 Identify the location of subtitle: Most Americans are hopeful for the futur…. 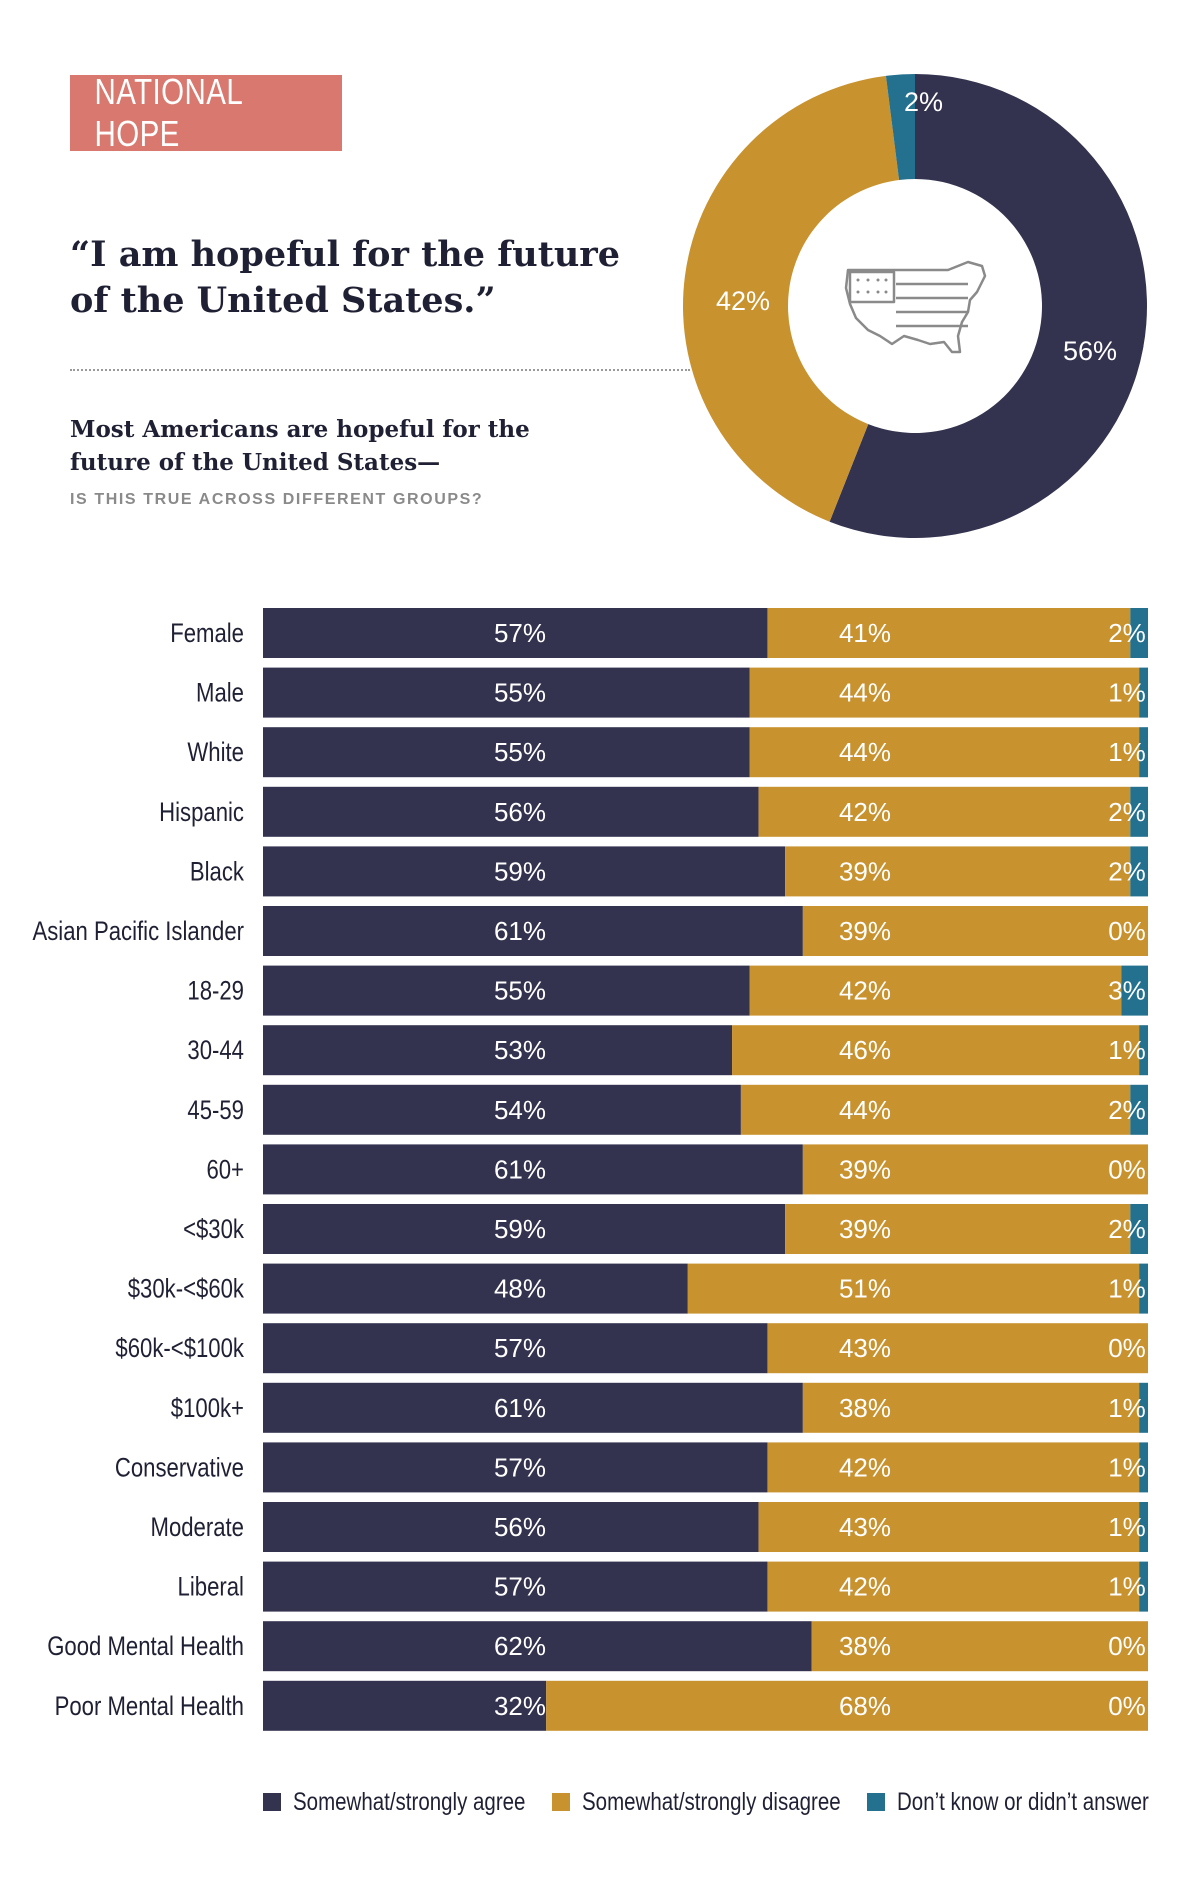
(320, 446).